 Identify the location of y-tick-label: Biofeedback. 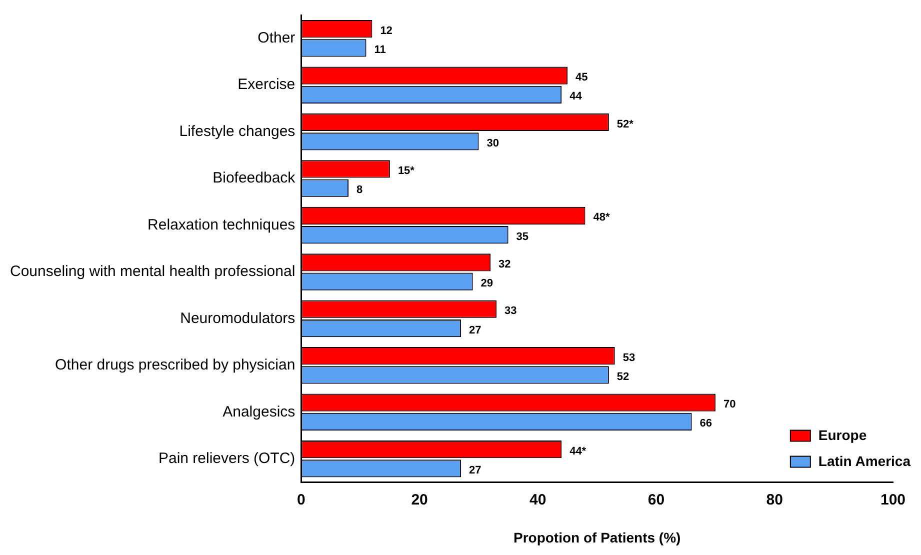
(254, 178).